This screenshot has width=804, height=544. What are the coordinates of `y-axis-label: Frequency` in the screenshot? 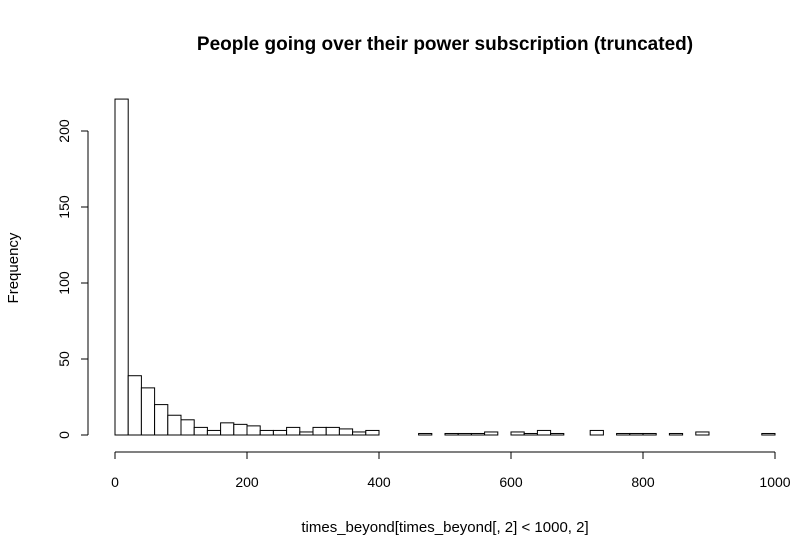 It's located at (13, 267).